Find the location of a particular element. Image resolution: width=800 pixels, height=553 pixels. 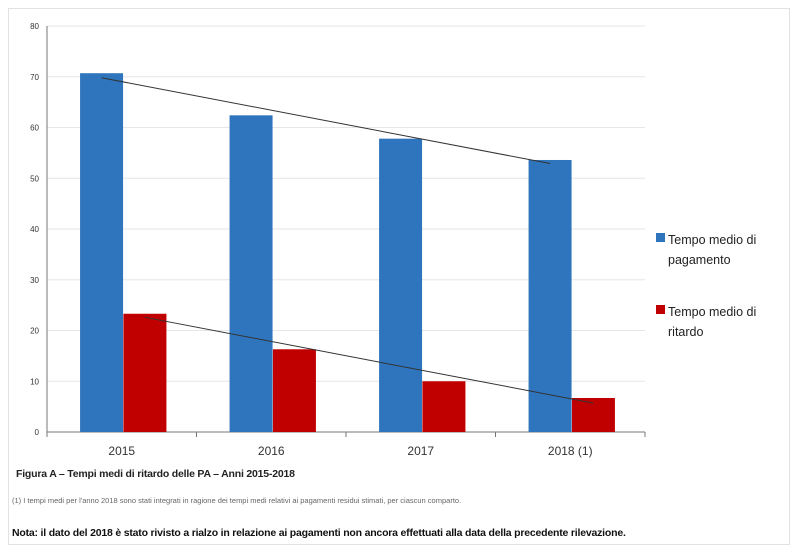

legend-swatch-ritardo is located at coordinates (660, 309).